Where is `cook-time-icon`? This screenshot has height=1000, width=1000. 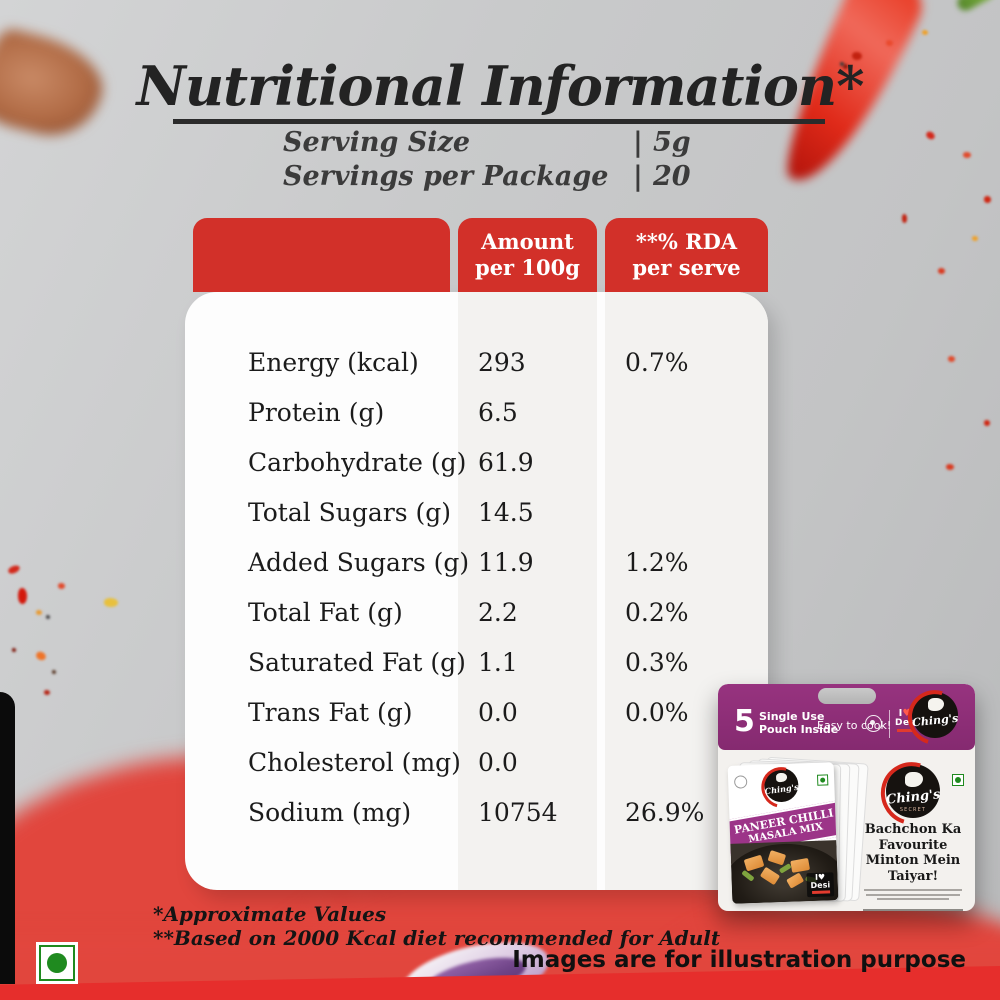 cook-time-icon is located at coordinates (740, 782).